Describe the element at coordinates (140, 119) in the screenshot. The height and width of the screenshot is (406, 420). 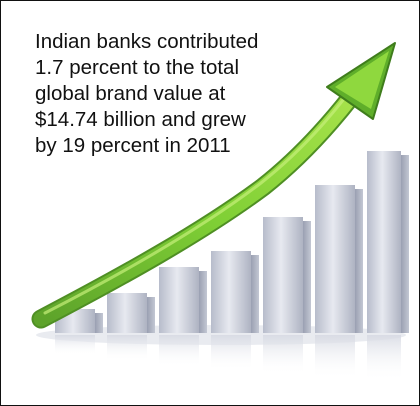
I see `caption-line-4: $14.74 billion and grew` at that location.